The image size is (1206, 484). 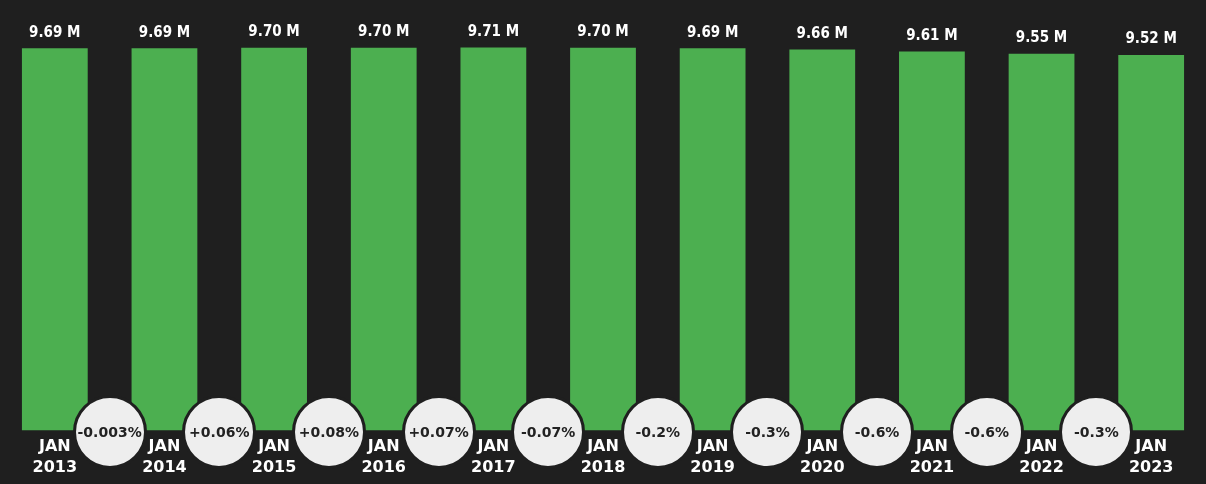 I want to click on annotation: +0.07%, so click(x=438, y=432).